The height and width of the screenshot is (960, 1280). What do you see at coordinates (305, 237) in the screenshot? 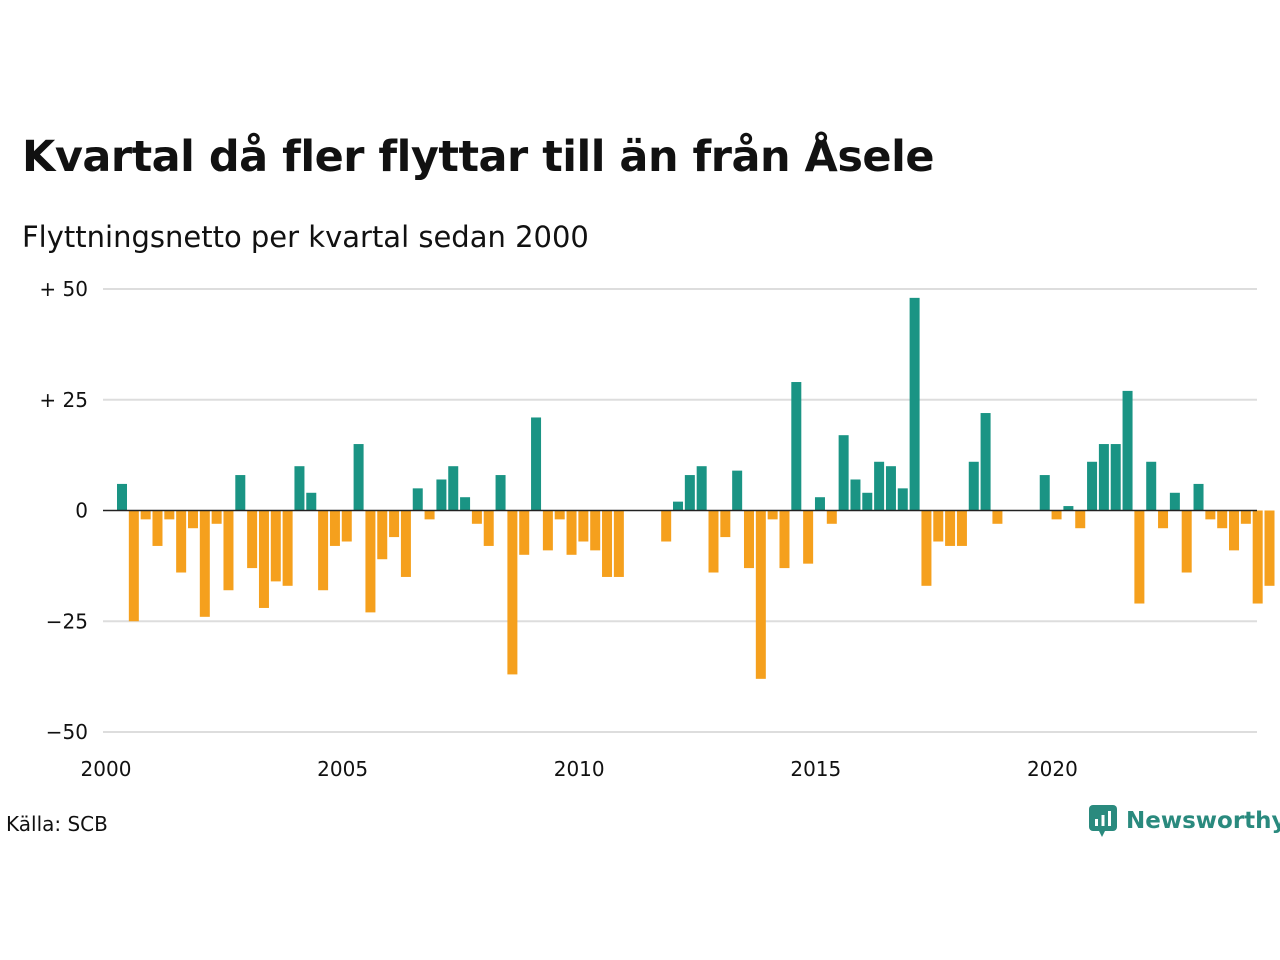
I see `chart-subtitle: Flyttningsnetto per kvartal sedan 2000` at bounding box center [305, 237].